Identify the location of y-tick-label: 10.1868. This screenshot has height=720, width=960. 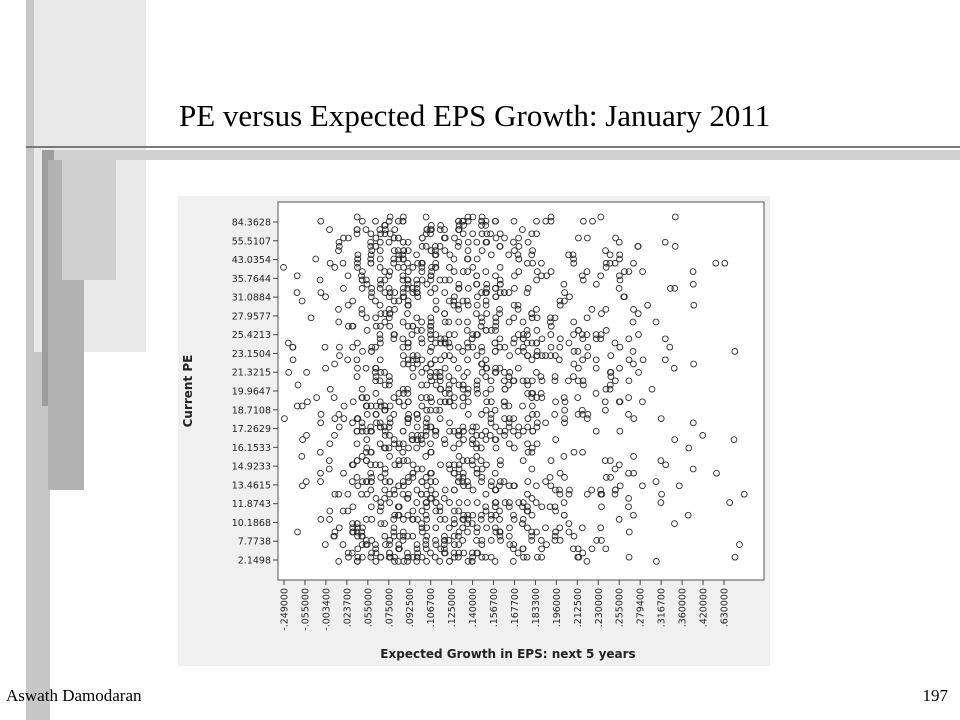
(251, 523).